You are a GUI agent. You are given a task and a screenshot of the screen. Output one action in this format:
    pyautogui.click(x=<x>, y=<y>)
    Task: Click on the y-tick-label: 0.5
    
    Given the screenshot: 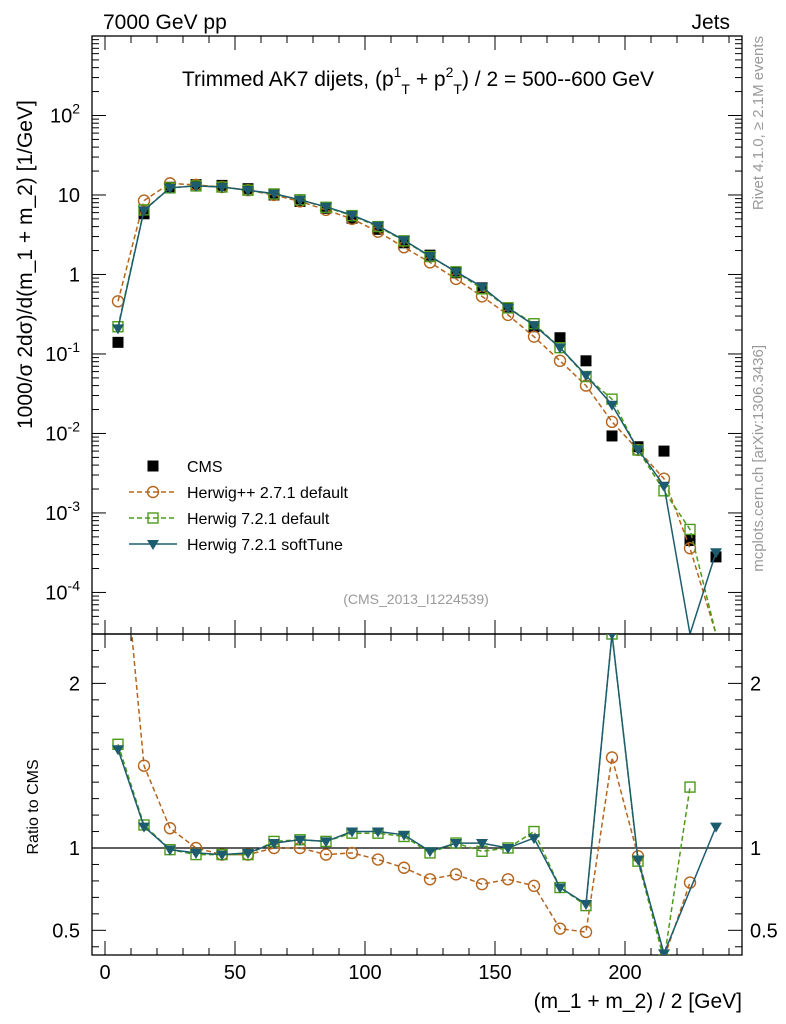 What is the action you would take?
    pyautogui.click(x=66, y=931)
    